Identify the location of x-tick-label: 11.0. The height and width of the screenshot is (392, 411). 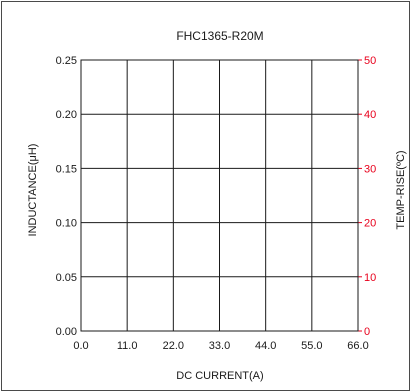
(127, 346).